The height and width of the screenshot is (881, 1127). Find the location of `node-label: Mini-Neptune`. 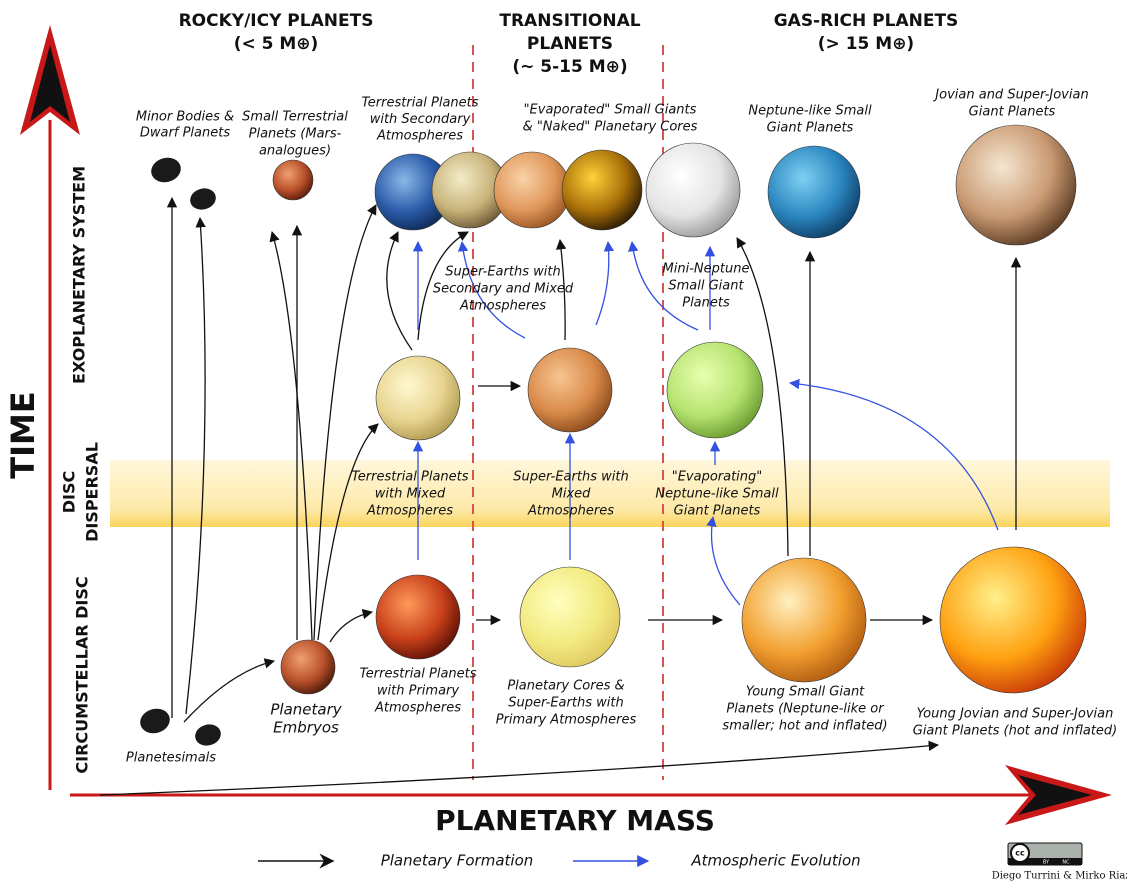

node-label: Mini-Neptune is located at coordinates (706, 269).